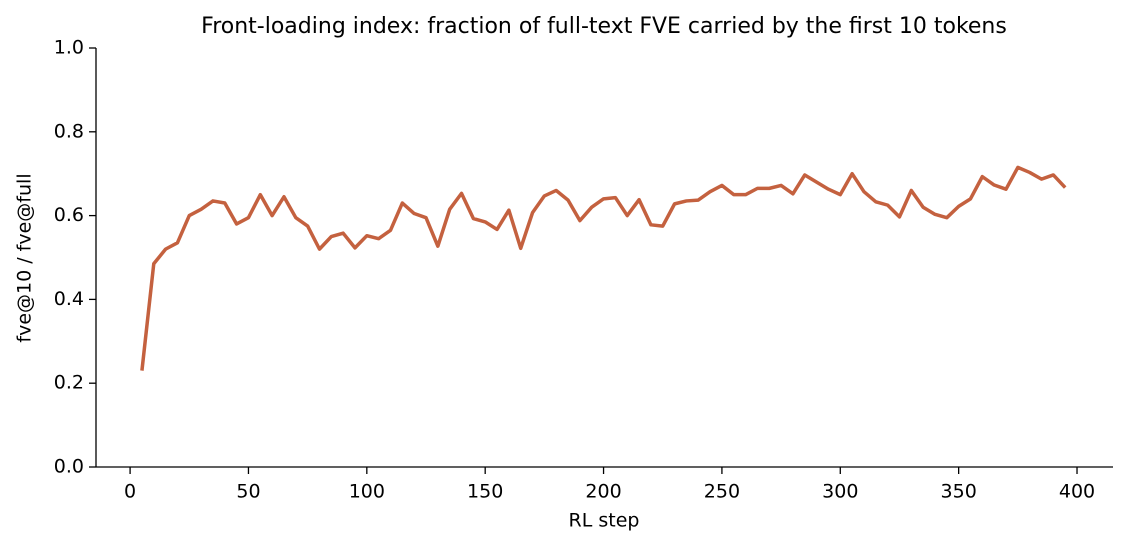  I want to click on y-tick-label: 0.6, so click(69, 215).